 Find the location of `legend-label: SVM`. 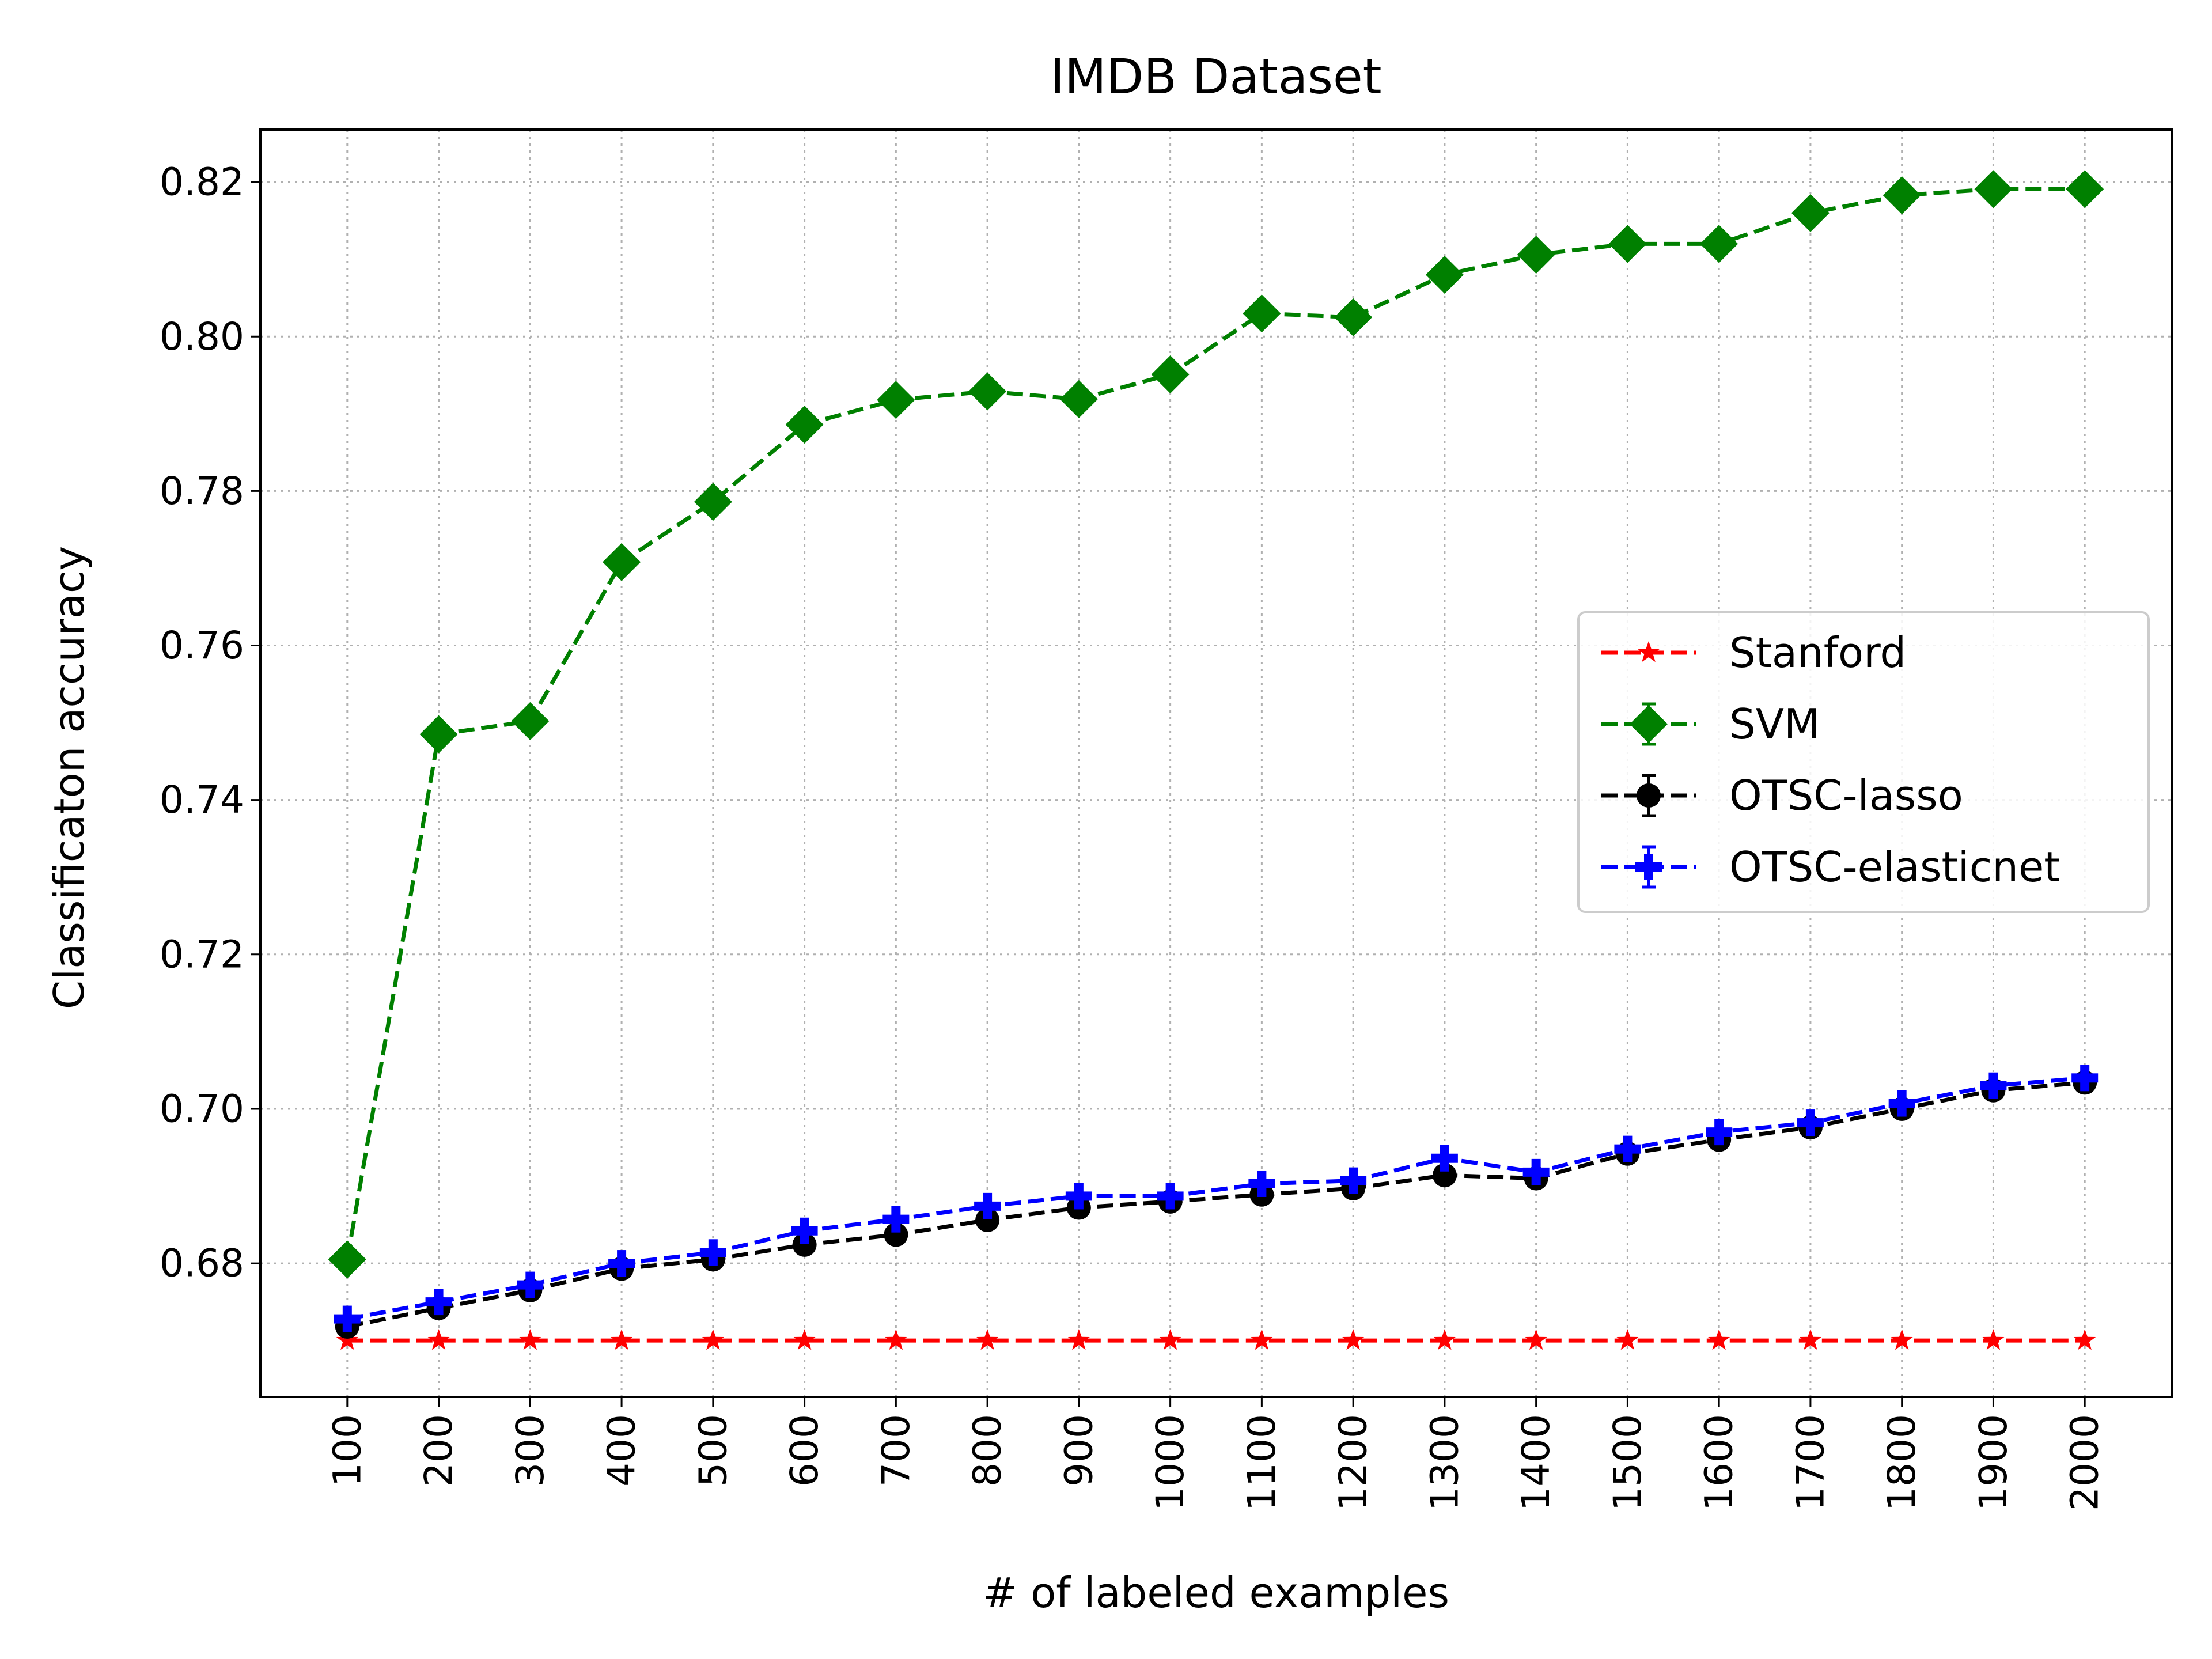

legend-label: SVM is located at coordinates (1774, 724).